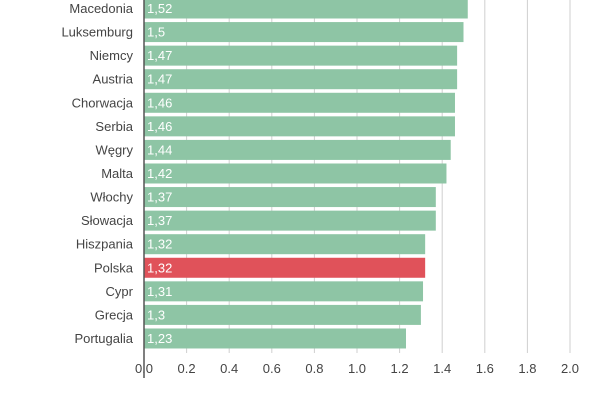 Image resolution: width=615 pixels, height=401 pixels. Describe the element at coordinates (105, 244) in the screenshot. I see `category-label: Hiszpania` at that location.